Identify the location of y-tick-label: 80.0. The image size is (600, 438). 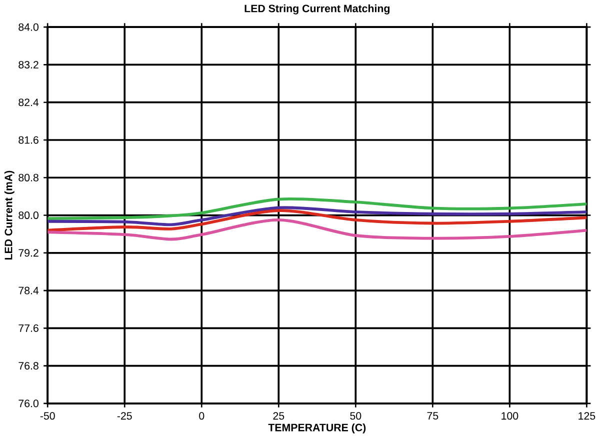
(28, 216).